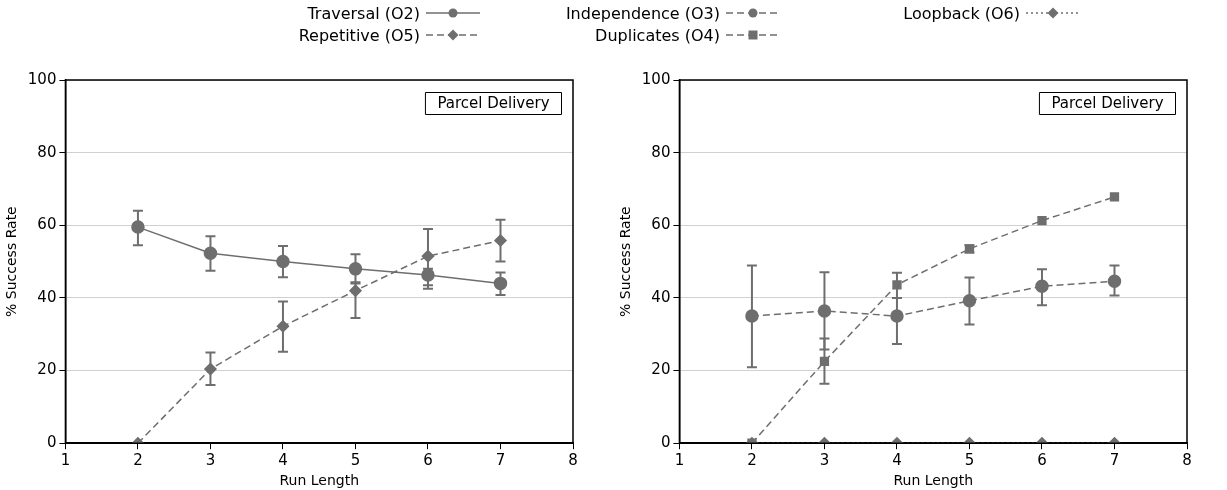 Image resolution: width=1227 pixels, height=490 pixels. What do you see at coordinates (642, 13) in the screenshot?
I see `legend-label: Independence (O3)` at bounding box center [642, 13].